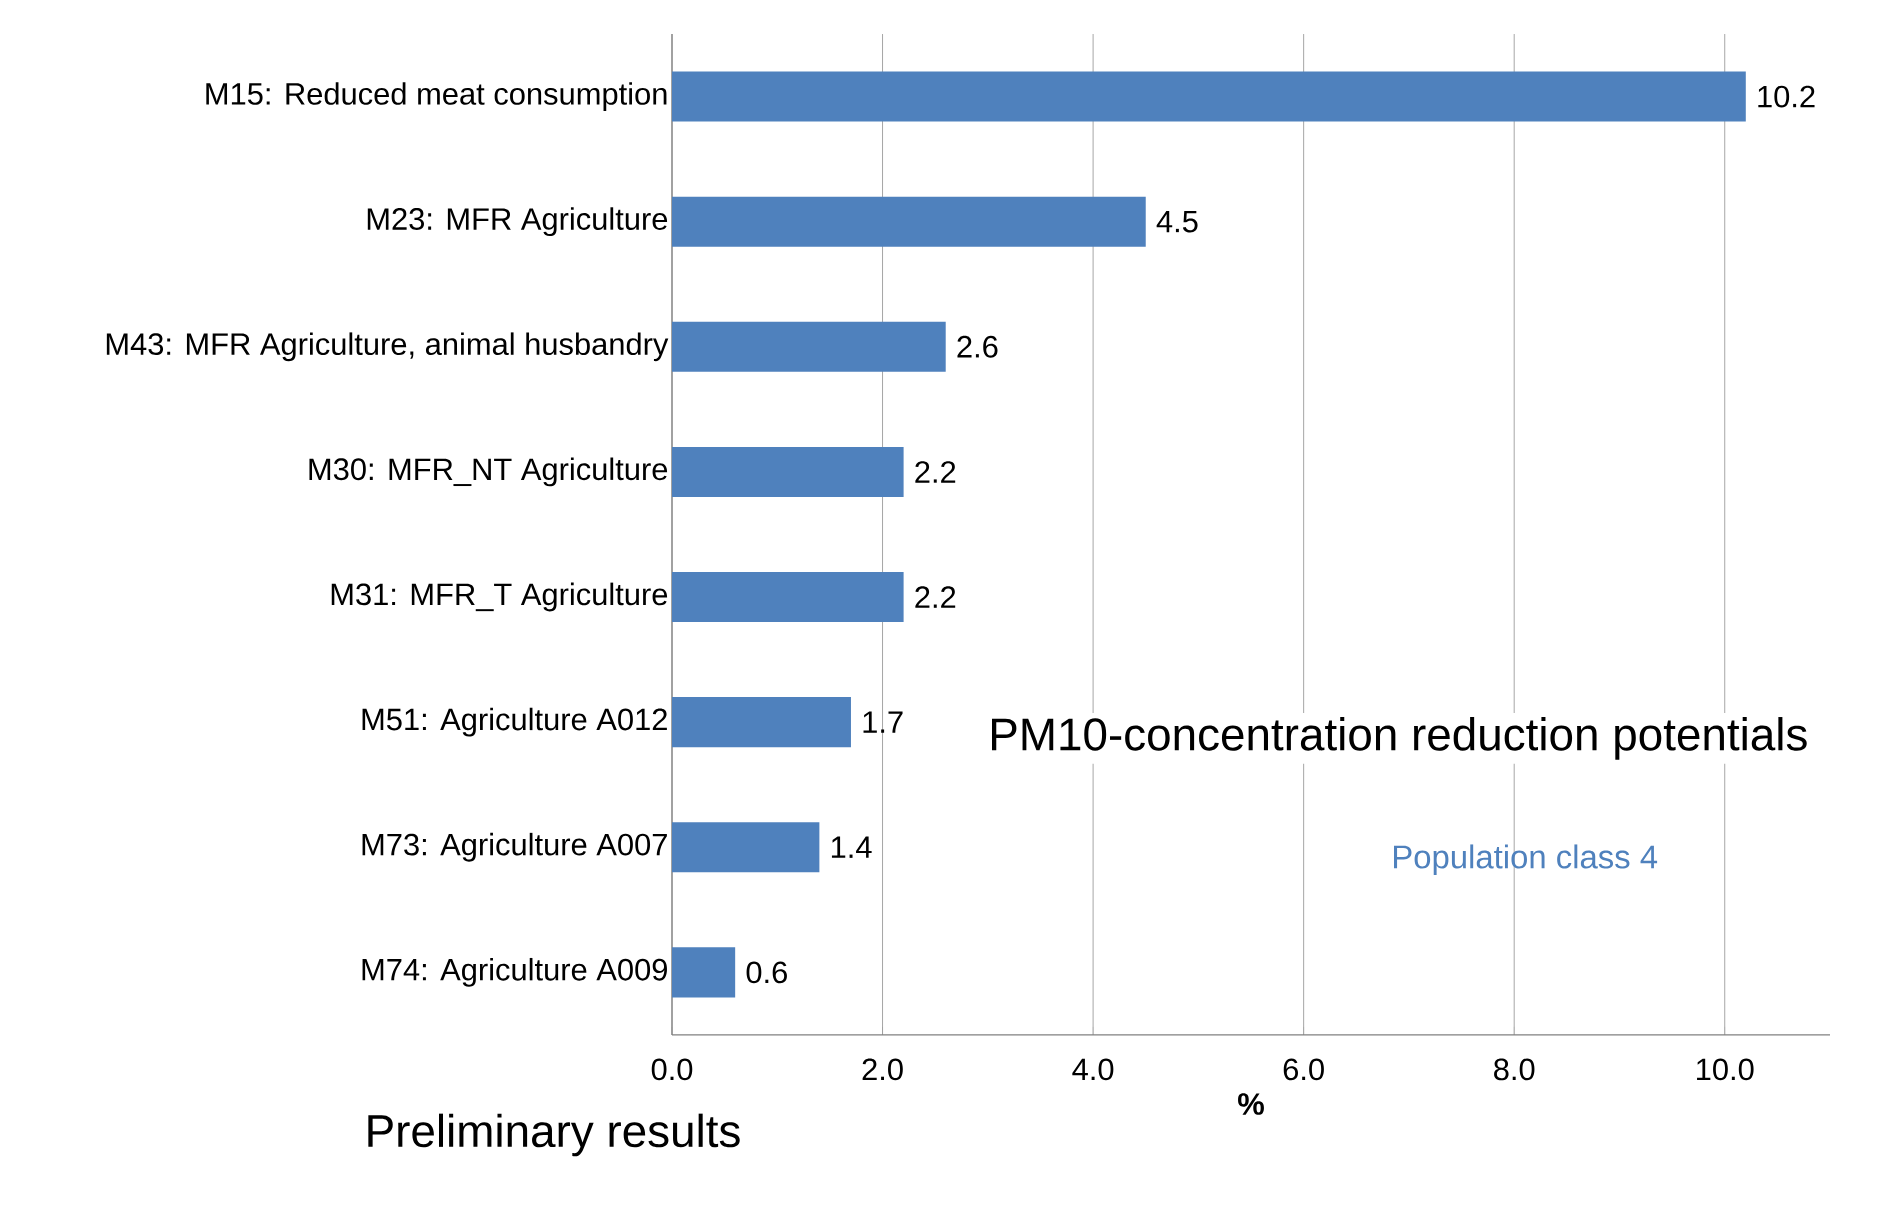 This screenshot has width=1896, height=1221. Describe the element at coordinates (514, 972) in the screenshot. I see `y-tick-label: M74: Agriculture A009` at that location.